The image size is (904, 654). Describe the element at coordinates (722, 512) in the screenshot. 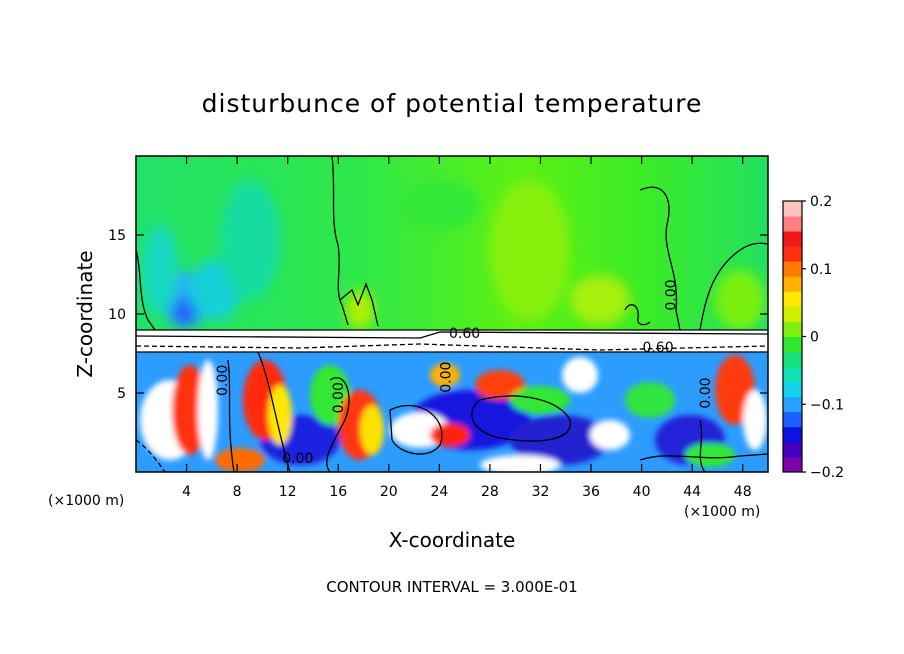

I see `x-unit-right: (×1000 m)` at that location.